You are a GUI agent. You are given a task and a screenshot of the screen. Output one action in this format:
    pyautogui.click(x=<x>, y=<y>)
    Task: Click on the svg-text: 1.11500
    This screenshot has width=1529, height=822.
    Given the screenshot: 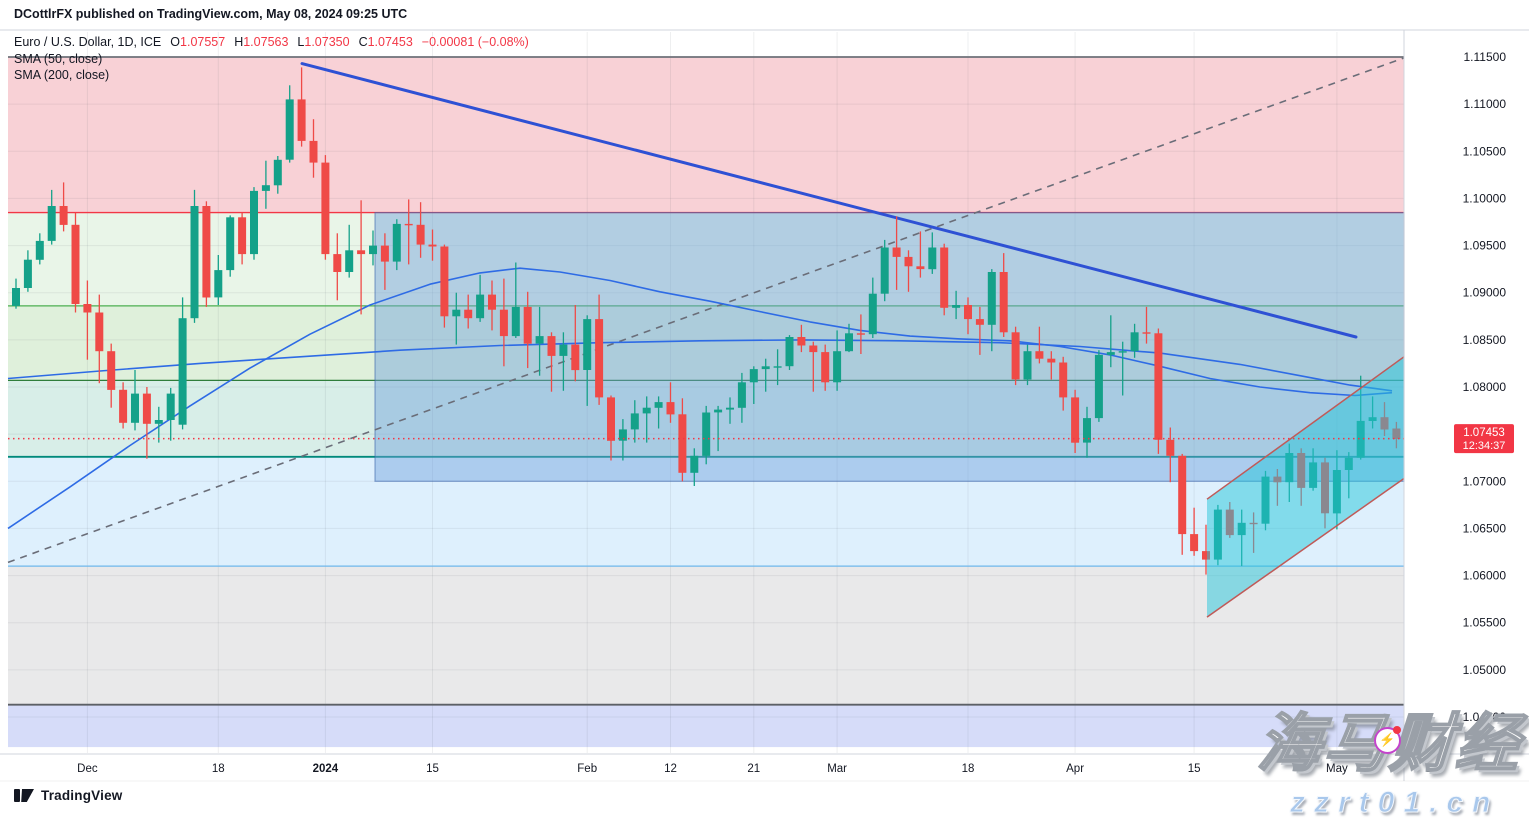 What is the action you would take?
    pyautogui.click(x=1485, y=57)
    